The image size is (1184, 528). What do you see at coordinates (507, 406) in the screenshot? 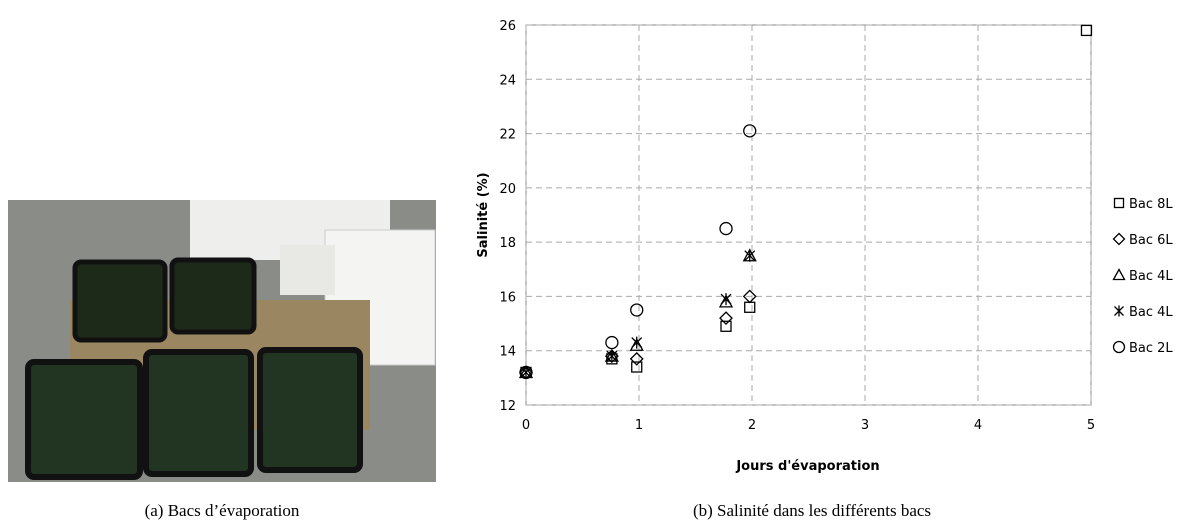
I see `y-tick-label: 12` at bounding box center [507, 406].